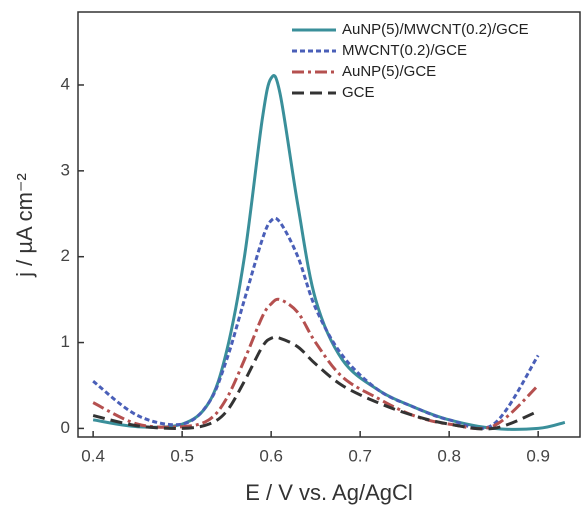 This screenshot has height=511, width=581. What do you see at coordinates (358, 92) in the screenshot?
I see `legend-text: GCE` at bounding box center [358, 92].